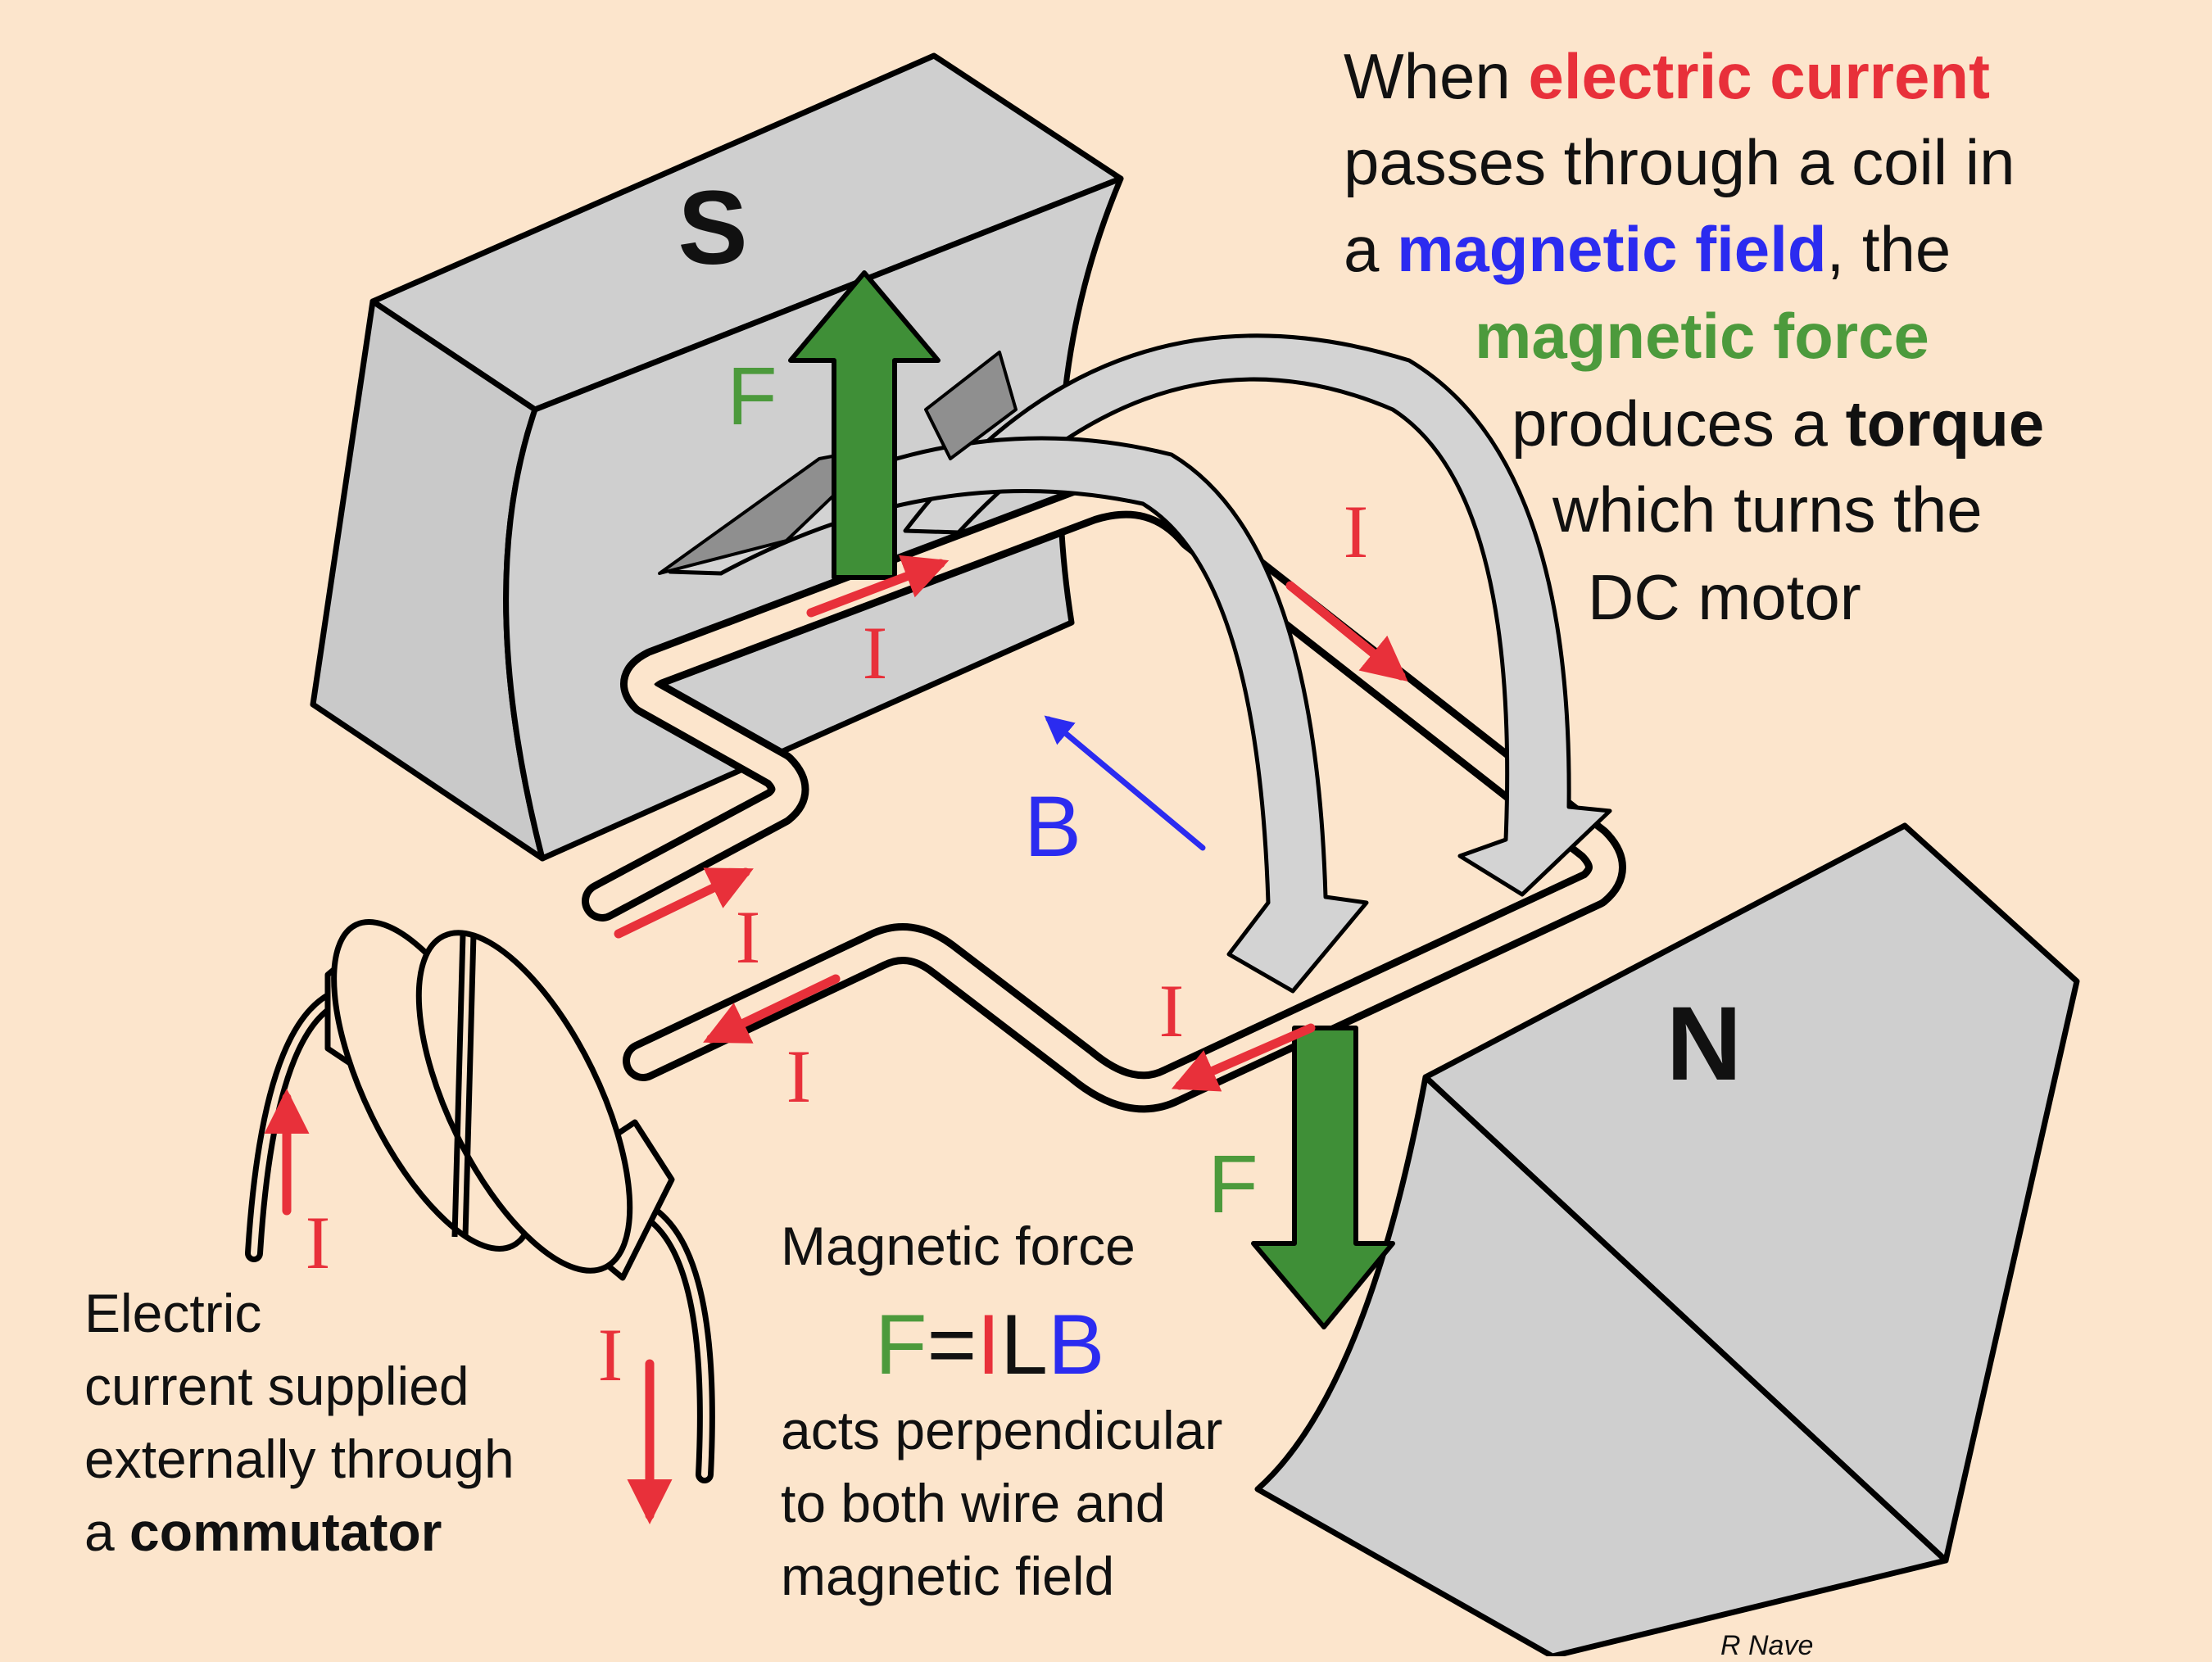  I want to click on caption-left-line-4: a commutator, so click(263, 1531).